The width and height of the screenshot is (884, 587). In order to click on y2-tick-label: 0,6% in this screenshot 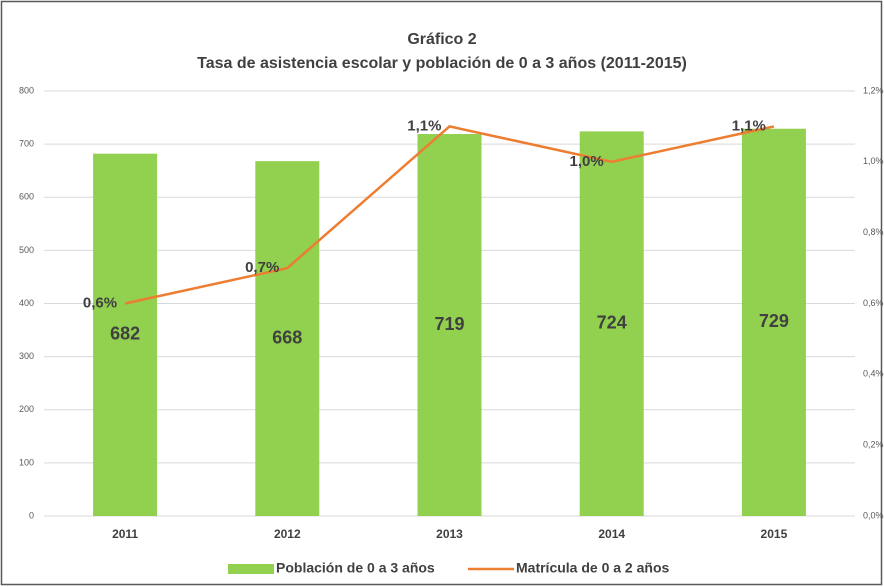, I will do `click(873, 303)`.